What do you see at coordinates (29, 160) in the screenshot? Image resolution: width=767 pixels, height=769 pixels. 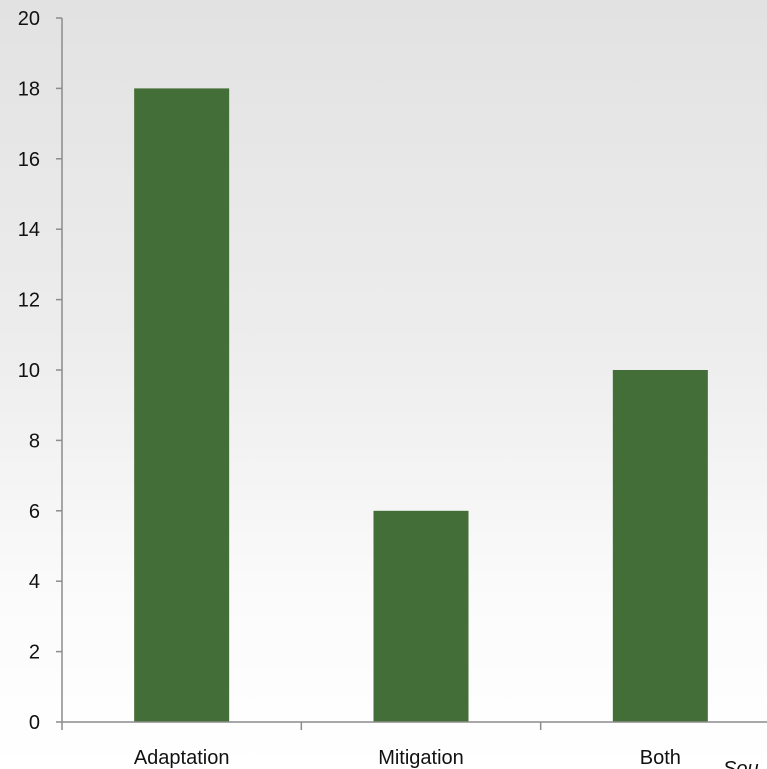 I see `y-tick-label: 16` at bounding box center [29, 160].